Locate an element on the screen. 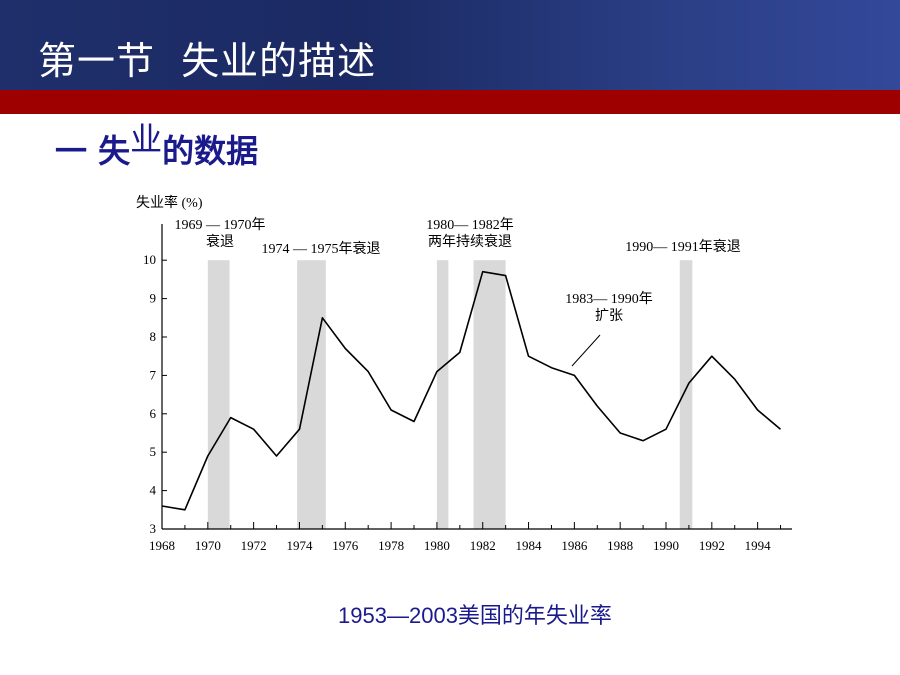 The height and width of the screenshot is (675, 900). y-tick-label-4: 4 is located at coordinates (153, 490).